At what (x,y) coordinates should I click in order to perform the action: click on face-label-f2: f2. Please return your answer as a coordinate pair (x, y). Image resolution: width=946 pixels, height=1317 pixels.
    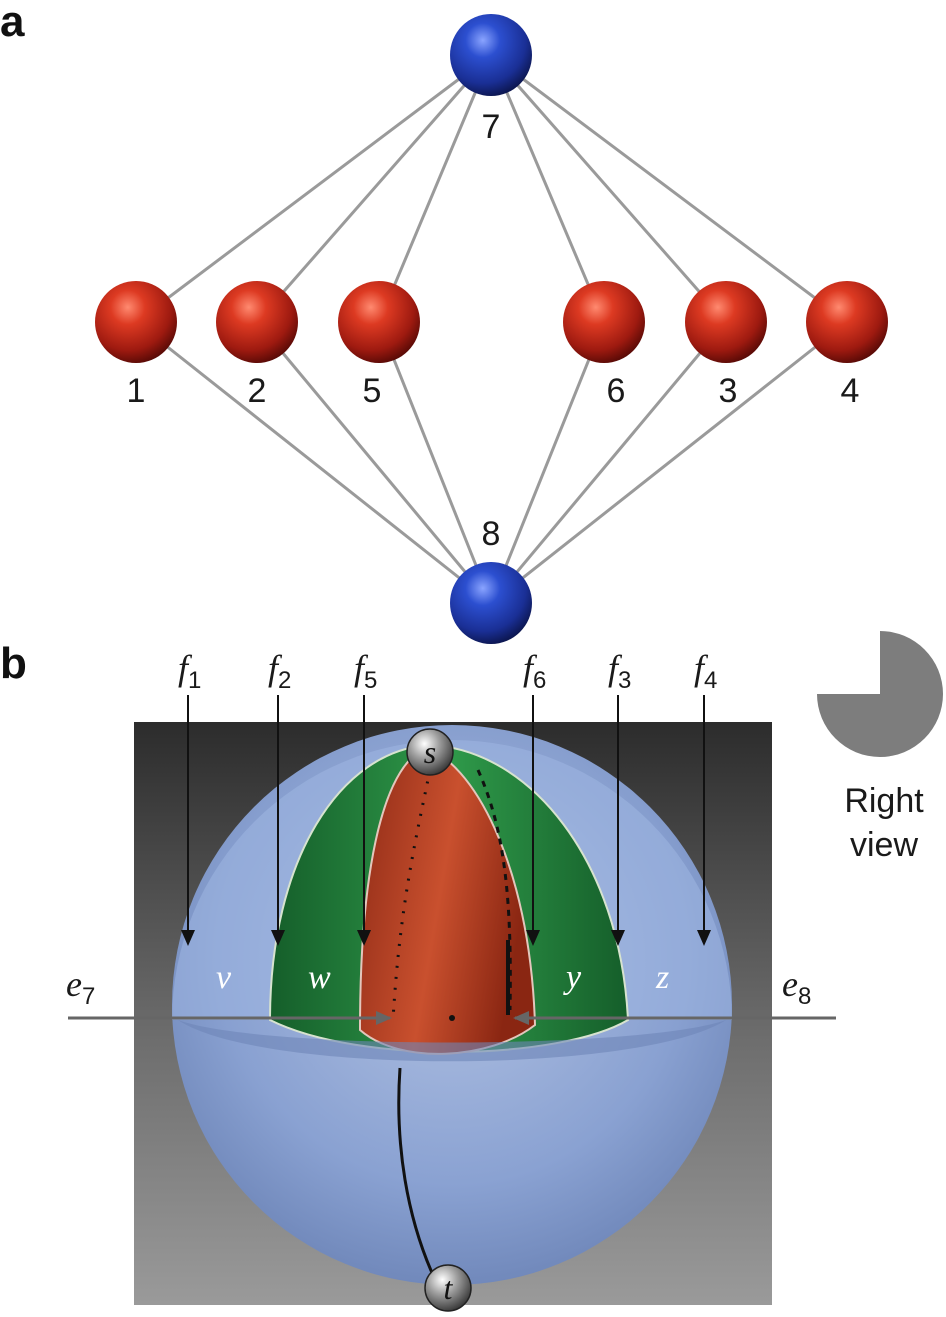
    Looking at the image, I should click on (279, 671).